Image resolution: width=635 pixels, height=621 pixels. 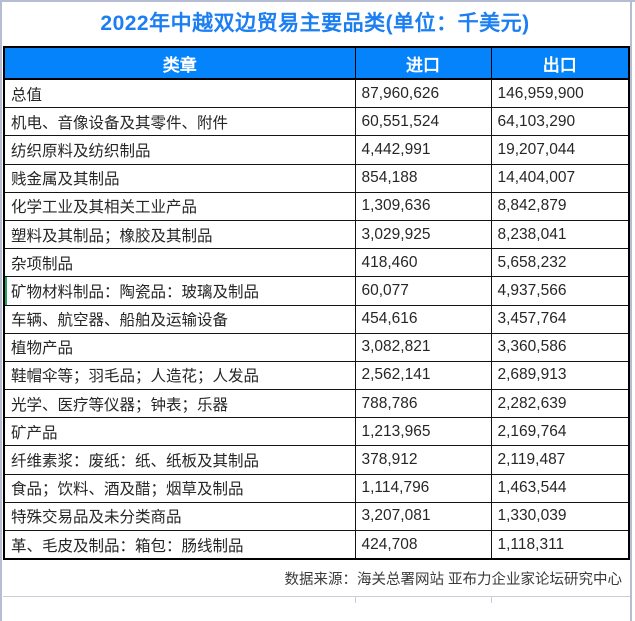 What do you see at coordinates (179, 291) in the screenshot?
I see `category-cell: 矿物材料制品：陶瓷品：玻璃及制品` at bounding box center [179, 291].